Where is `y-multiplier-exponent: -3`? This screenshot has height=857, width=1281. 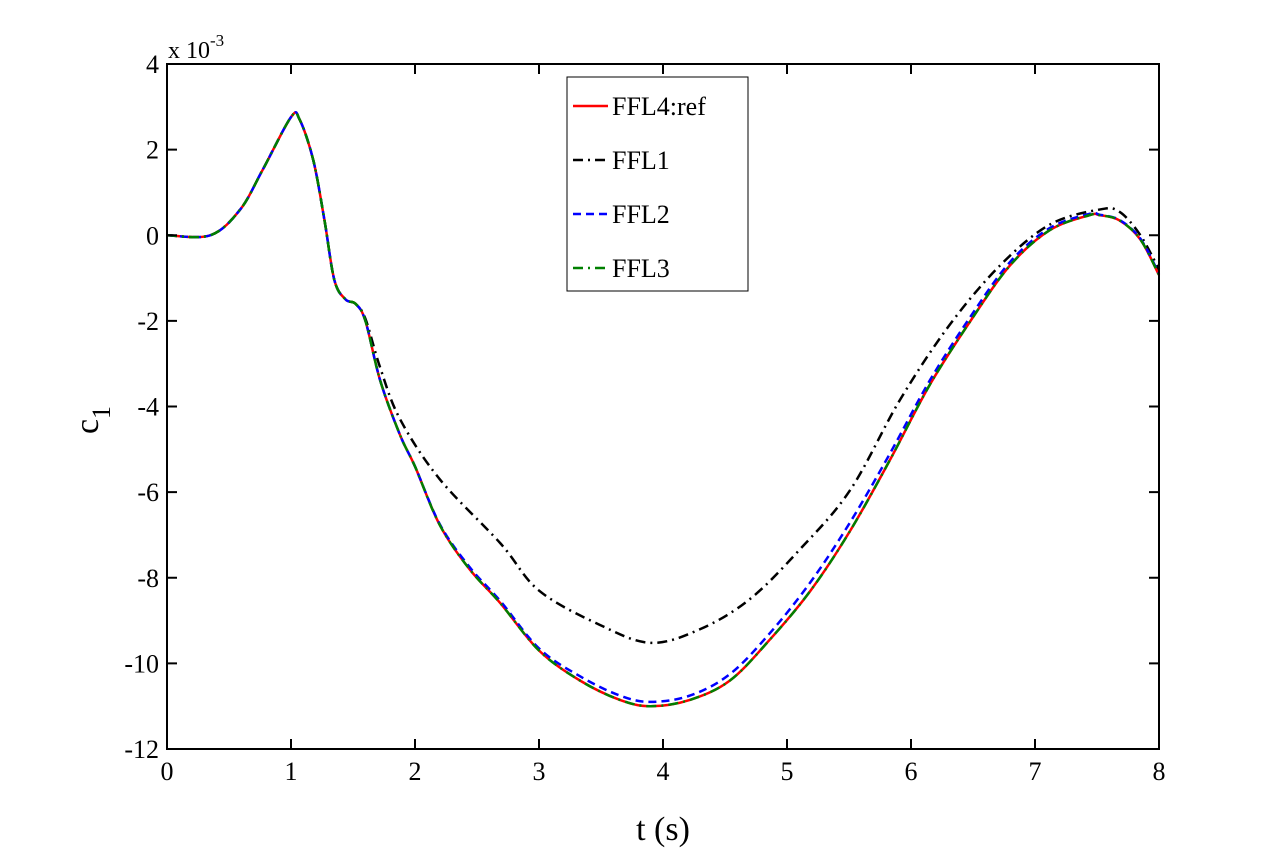
y-multiplier-exponent: -3 is located at coordinates (217, 40).